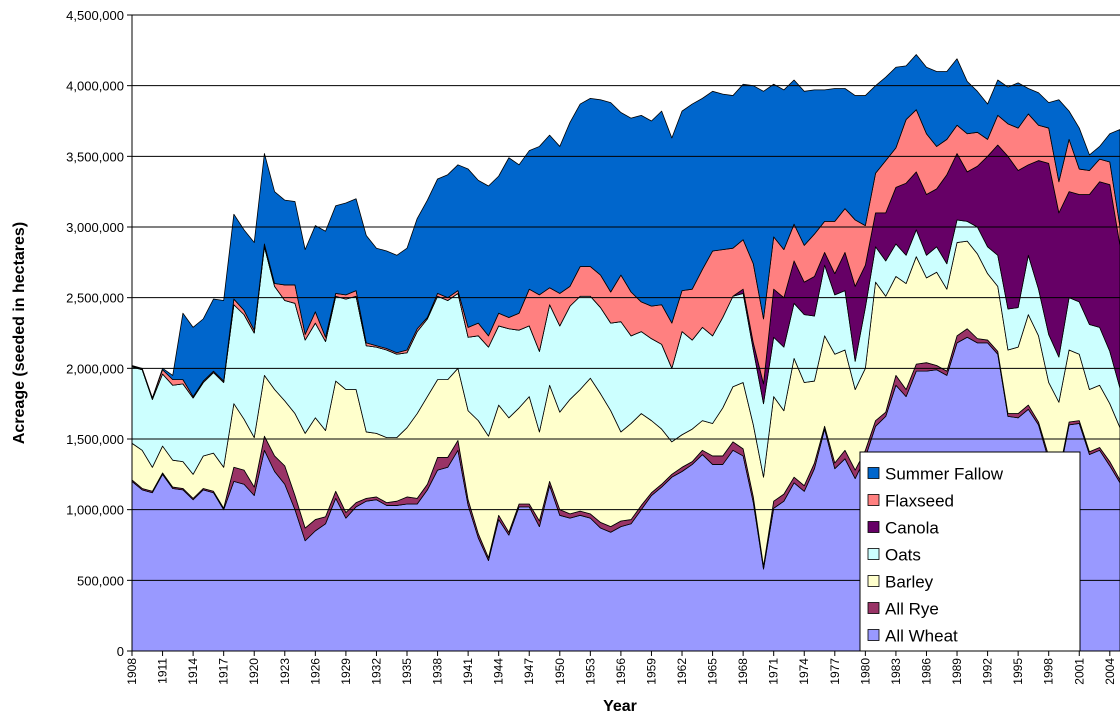 The image size is (1120, 717). Describe the element at coordinates (1110, 671) in the screenshot. I see `x-tick-label: 2004` at that location.